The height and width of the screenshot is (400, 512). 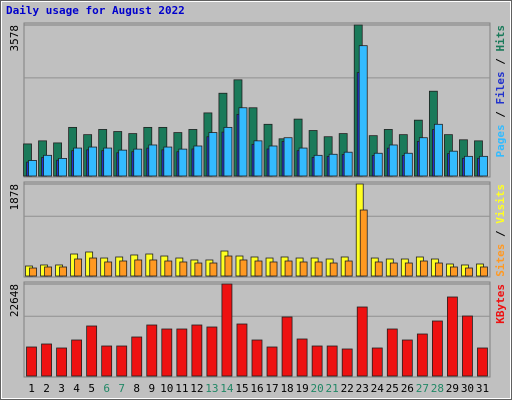 I want to click on legend-entry: Hits, so click(x=500, y=38).